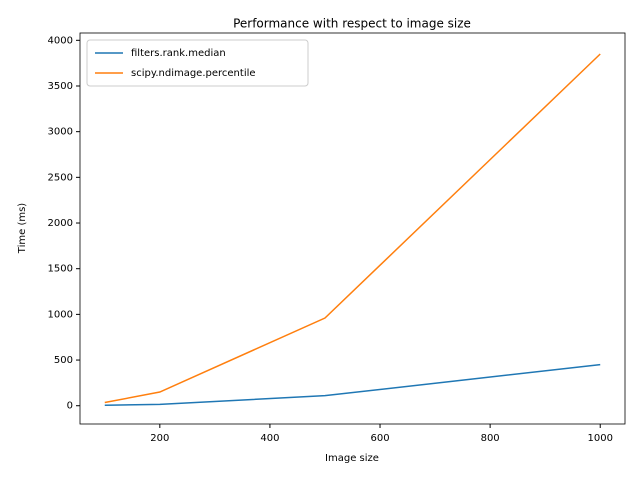 The image size is (640, 484). Describe the element at coordinates (60, 177) in the screenshot. I see `y-tick-label: 2500` at that location.